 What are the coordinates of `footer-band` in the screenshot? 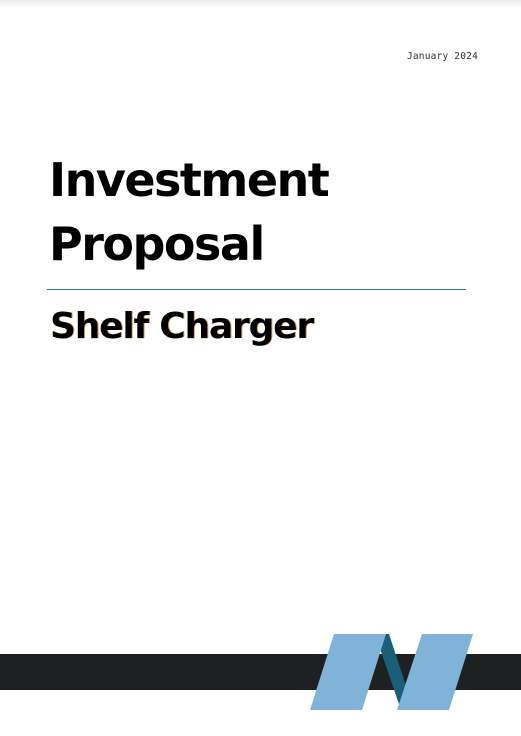 It's located at (260, 672).